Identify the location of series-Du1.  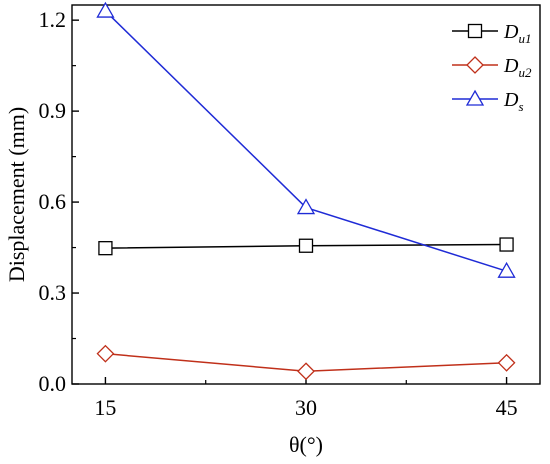
(306, 246).